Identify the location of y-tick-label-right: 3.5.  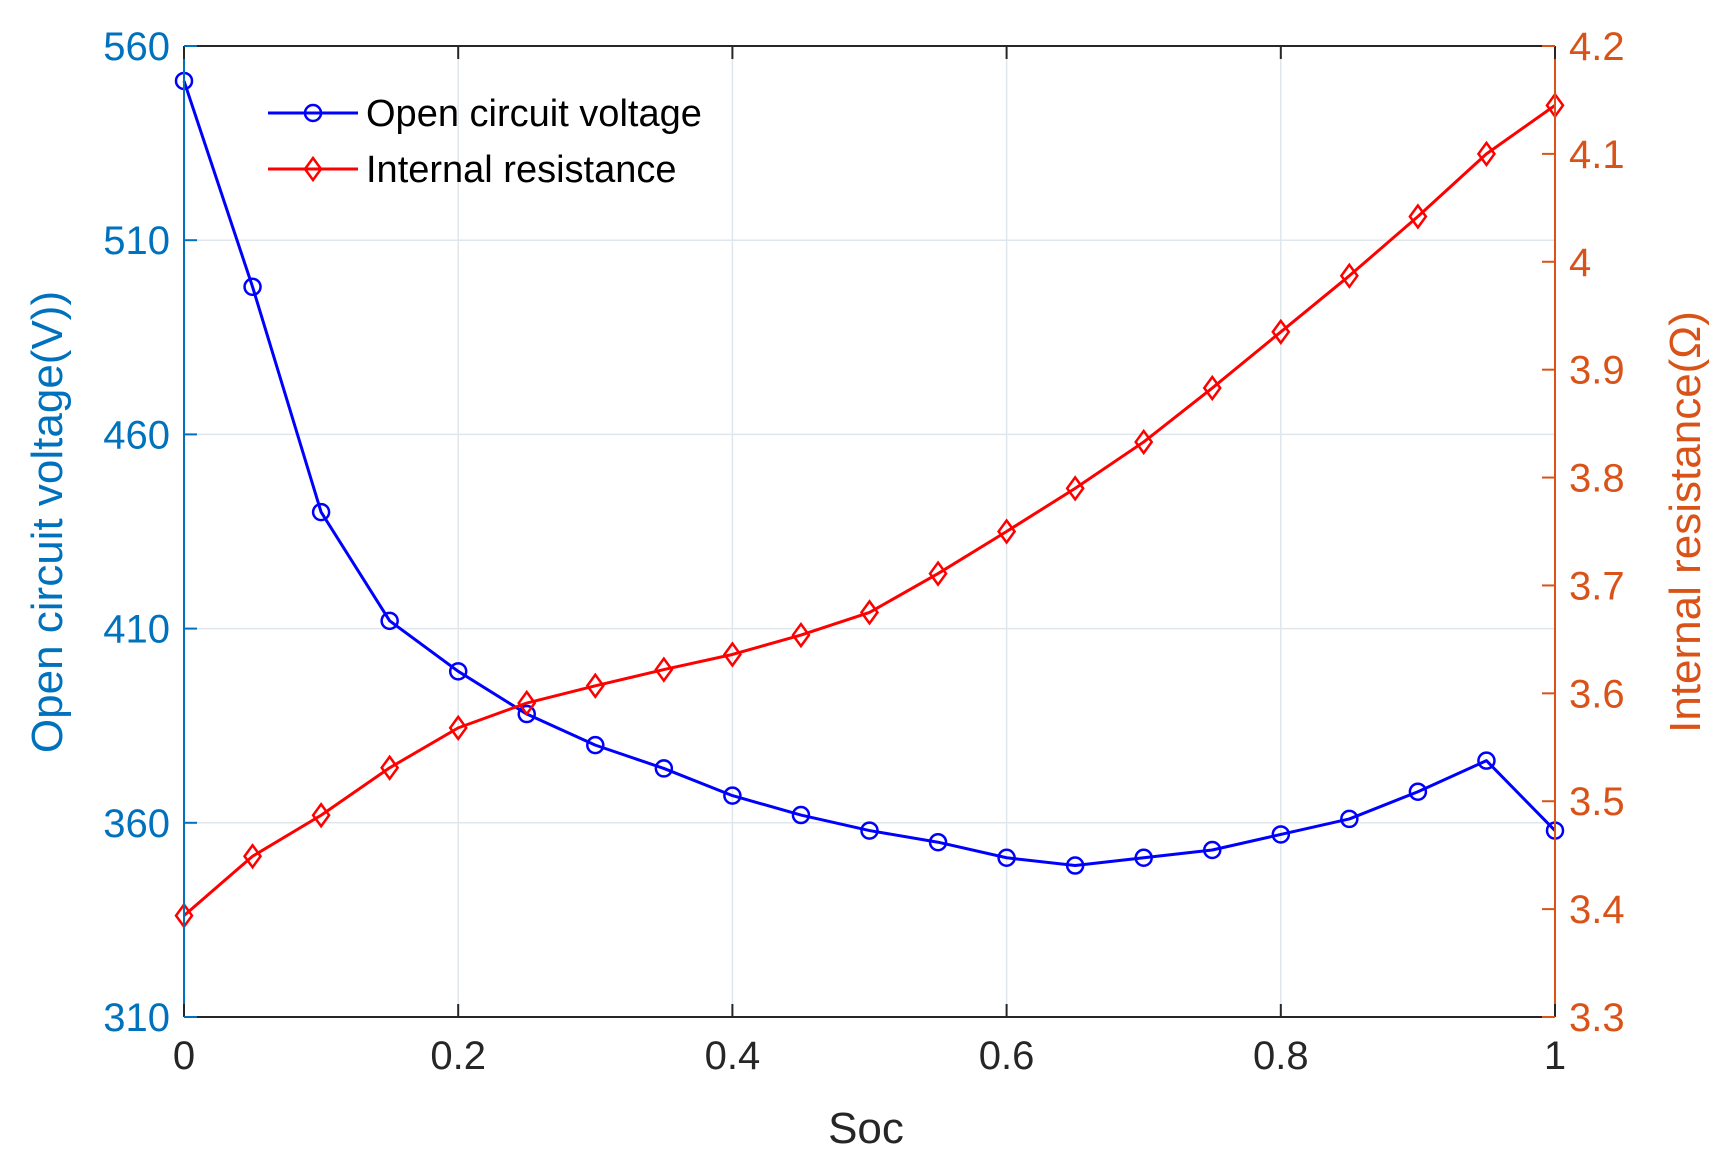
(1597, 802).